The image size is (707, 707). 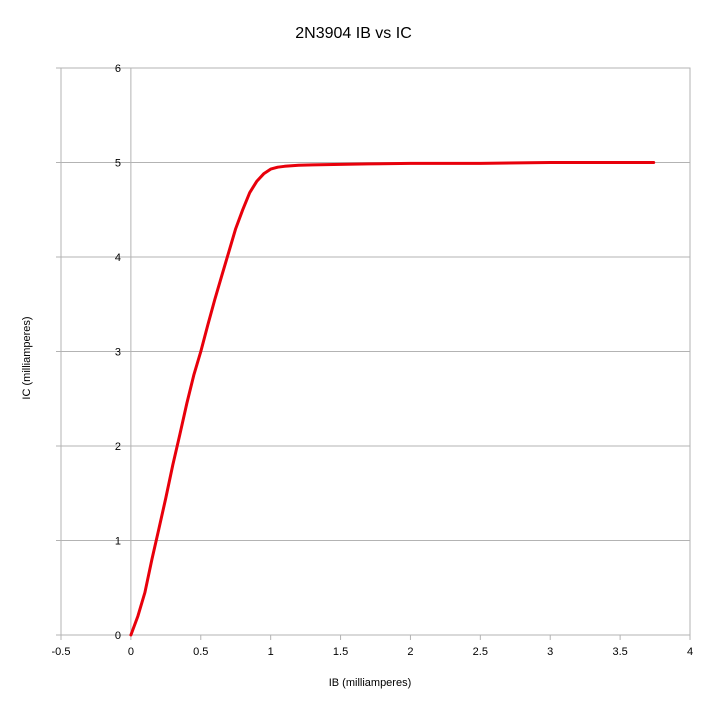 I want to click on x-tick-label: 3, so click(x=550, y=652).